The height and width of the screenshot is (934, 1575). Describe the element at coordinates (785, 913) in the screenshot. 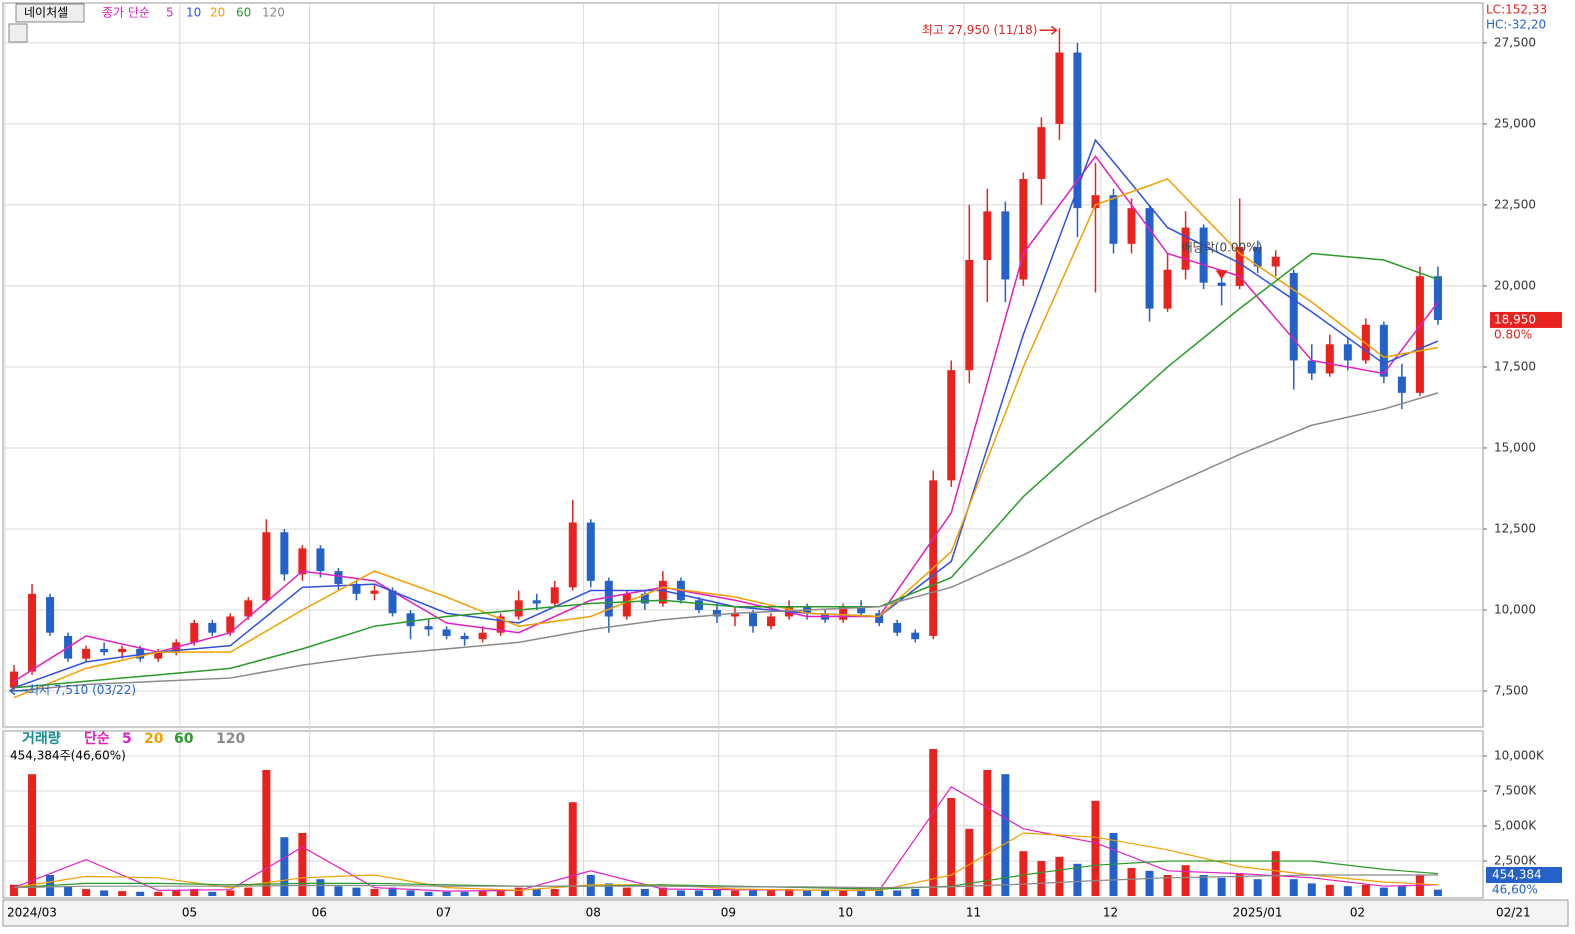

I see `x-axis-strip` at that location.